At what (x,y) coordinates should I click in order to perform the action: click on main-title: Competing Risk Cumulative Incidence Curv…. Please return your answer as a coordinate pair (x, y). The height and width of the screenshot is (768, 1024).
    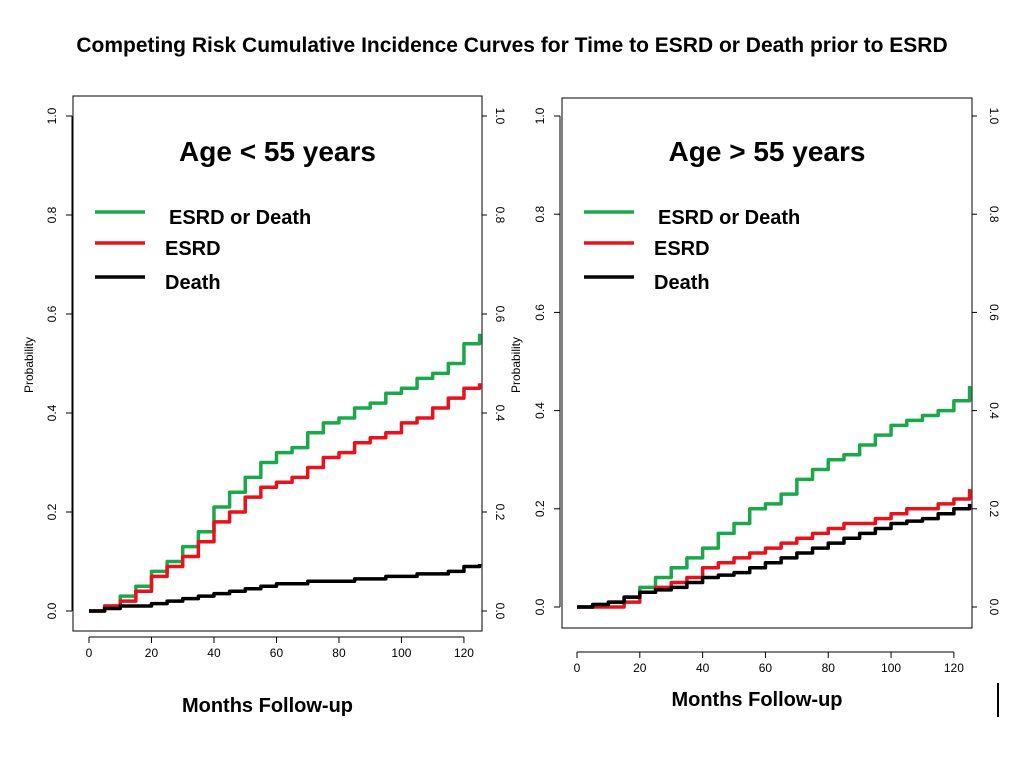
    Looking at the image, I should click on (512, 45).